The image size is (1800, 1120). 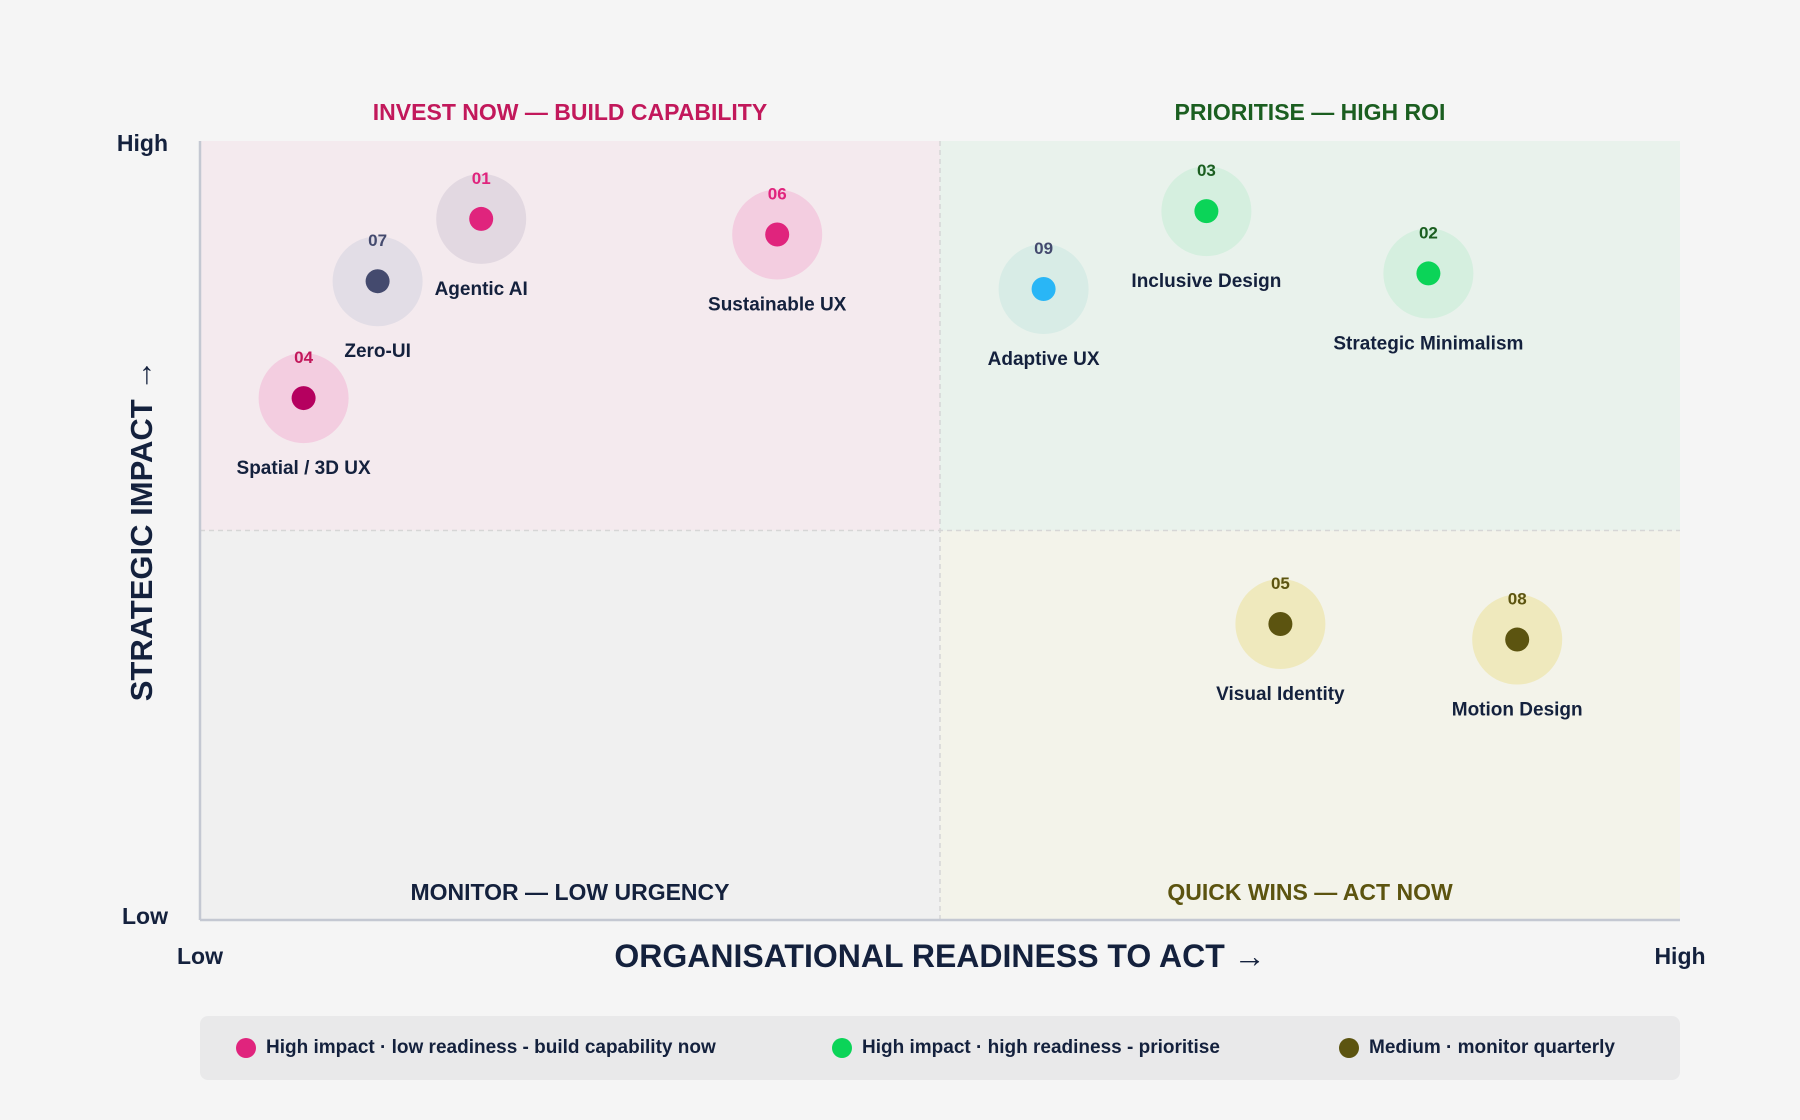 What do you see at coordinates (200, 956) in the screenshot?
I see `x-tick-low: Low` at bounding box center [200, 956].